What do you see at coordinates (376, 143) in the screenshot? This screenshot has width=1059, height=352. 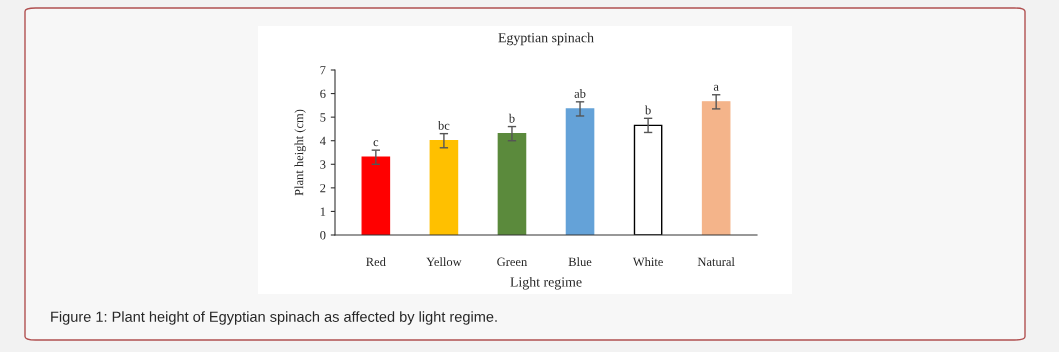 I see `annotation: c` at bounding box center [376, 143].